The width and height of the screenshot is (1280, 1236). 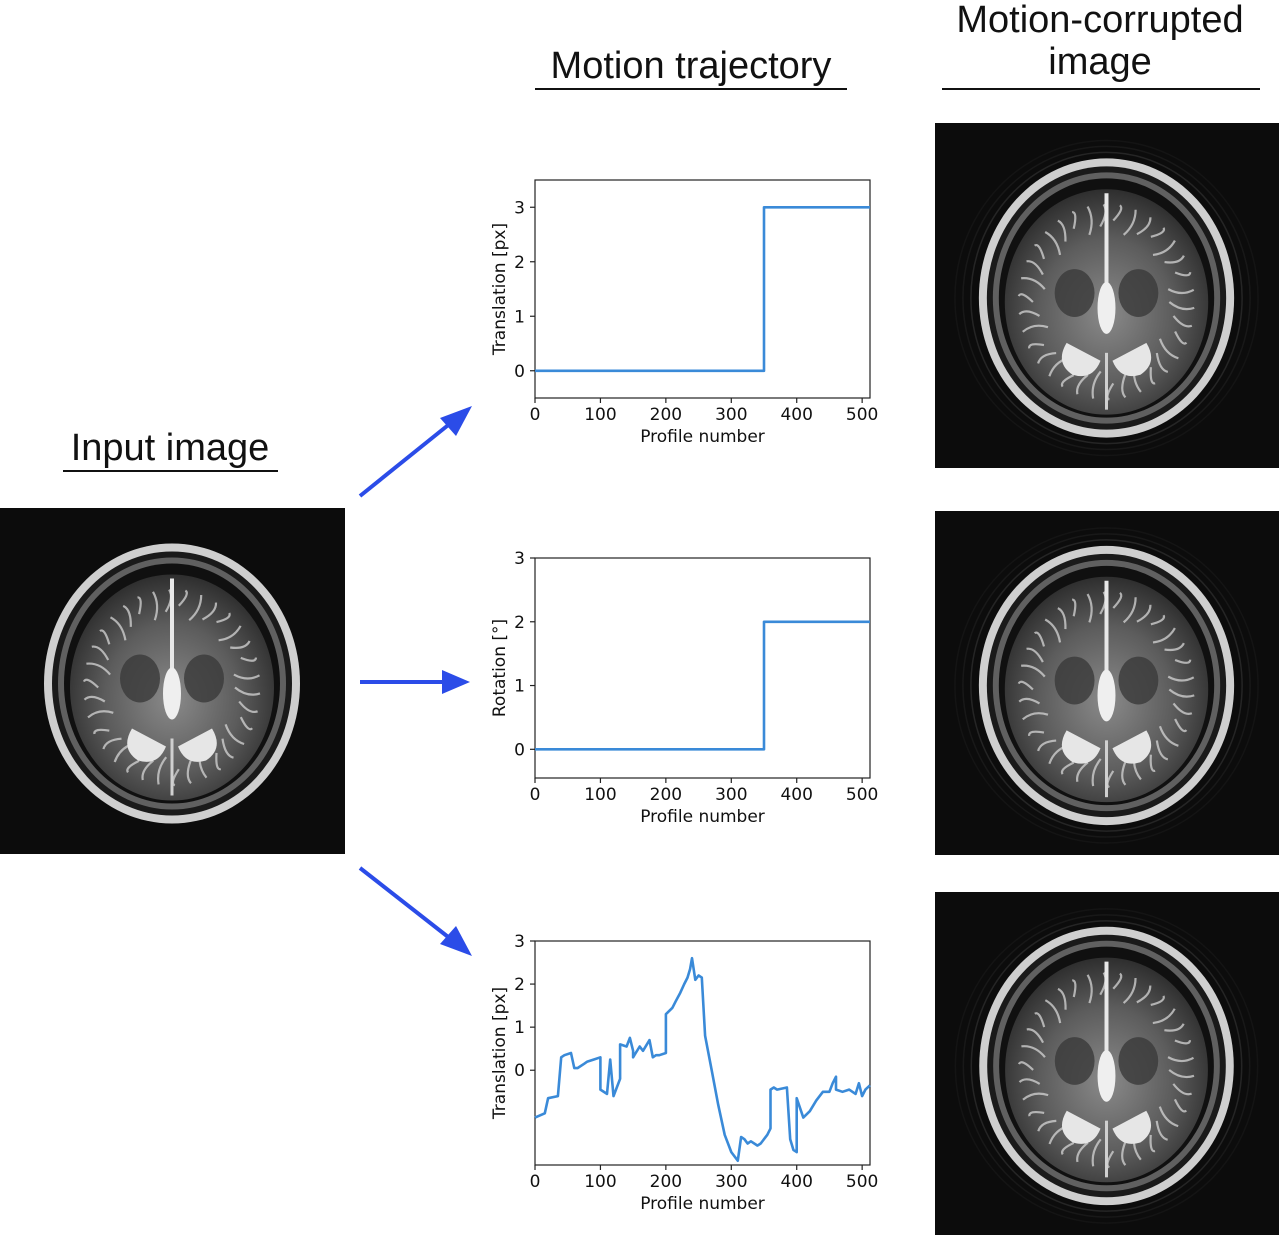 What do you see at coordinates (1107, 683) in the screenshot?
I see `corrupted-mri-image-rotation` at bounding box center [1107, 683].